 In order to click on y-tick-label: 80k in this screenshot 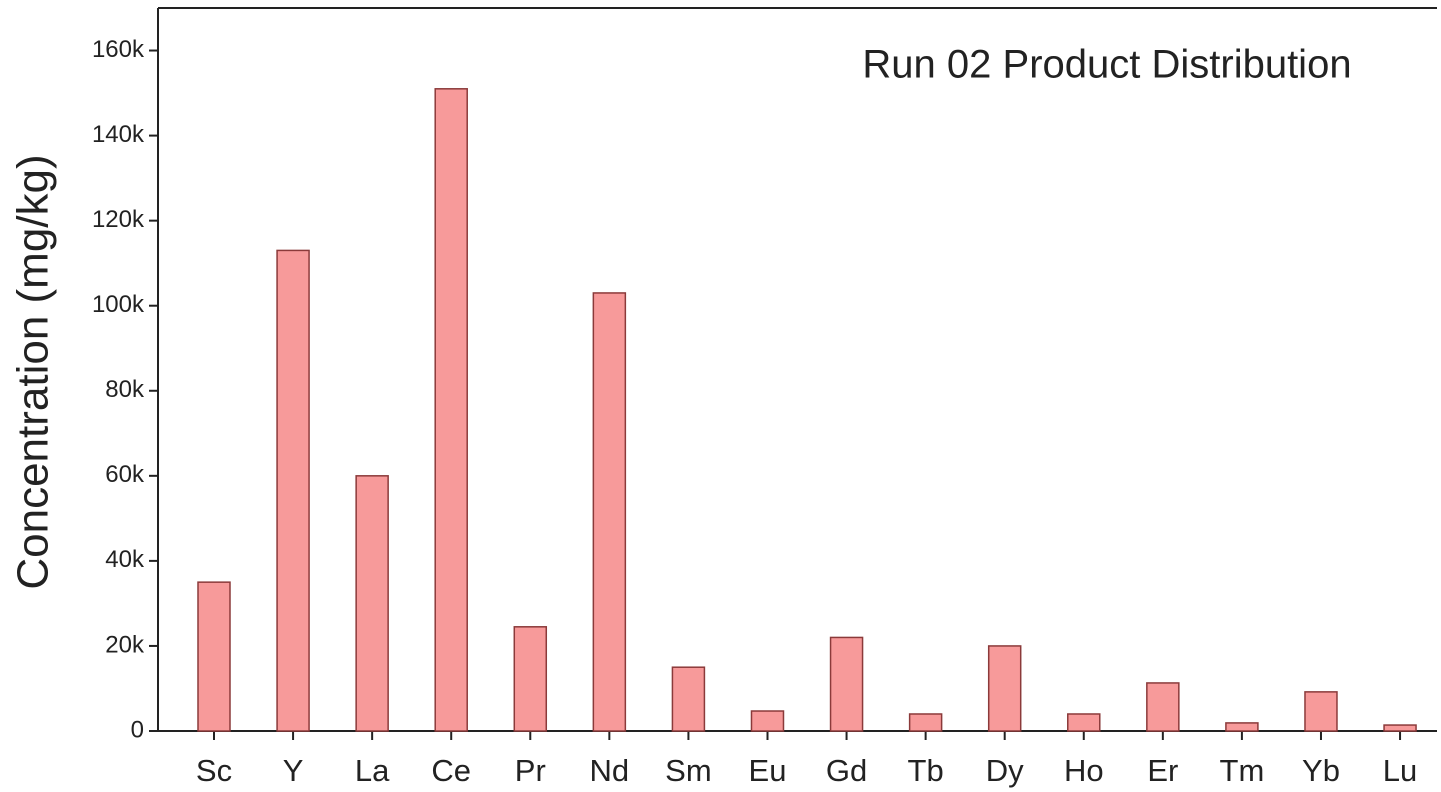, I will do `click(125, 389)`.